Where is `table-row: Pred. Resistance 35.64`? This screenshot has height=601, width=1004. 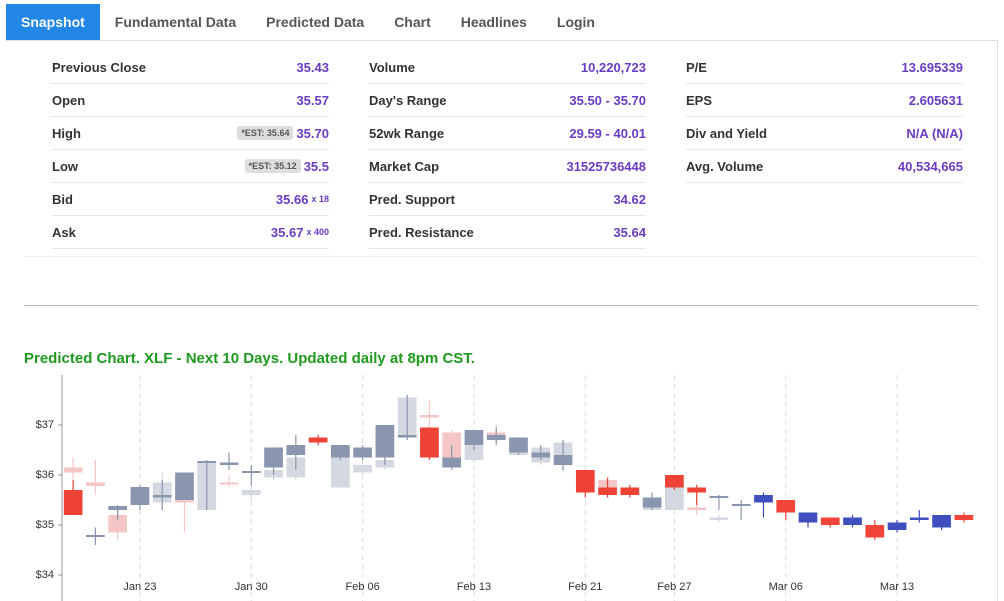 table-row: Pred. Resistance 35.64 is located at coordinates (507, 232).